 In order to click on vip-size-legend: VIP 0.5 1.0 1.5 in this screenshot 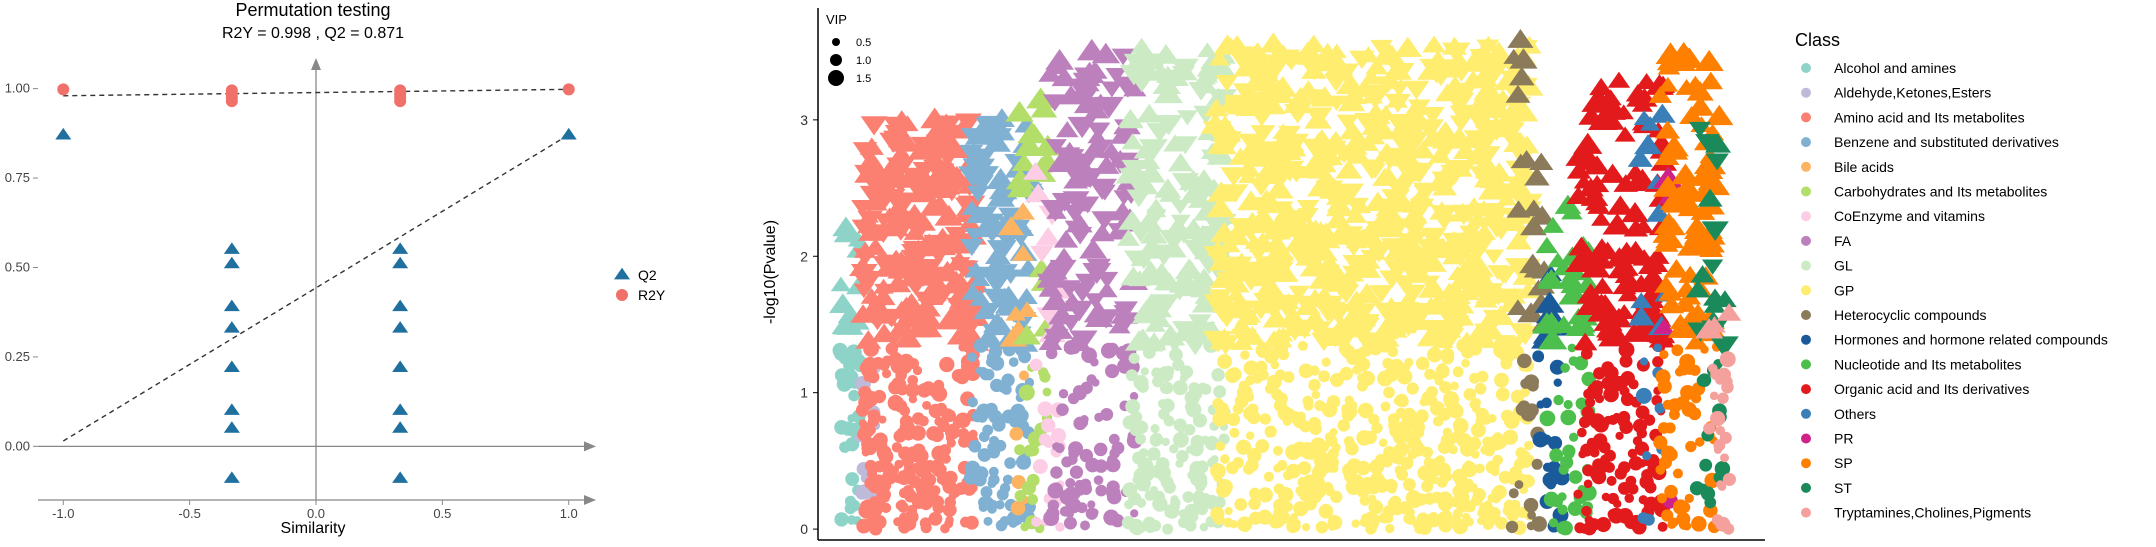, I will do `click(848, 49)`.